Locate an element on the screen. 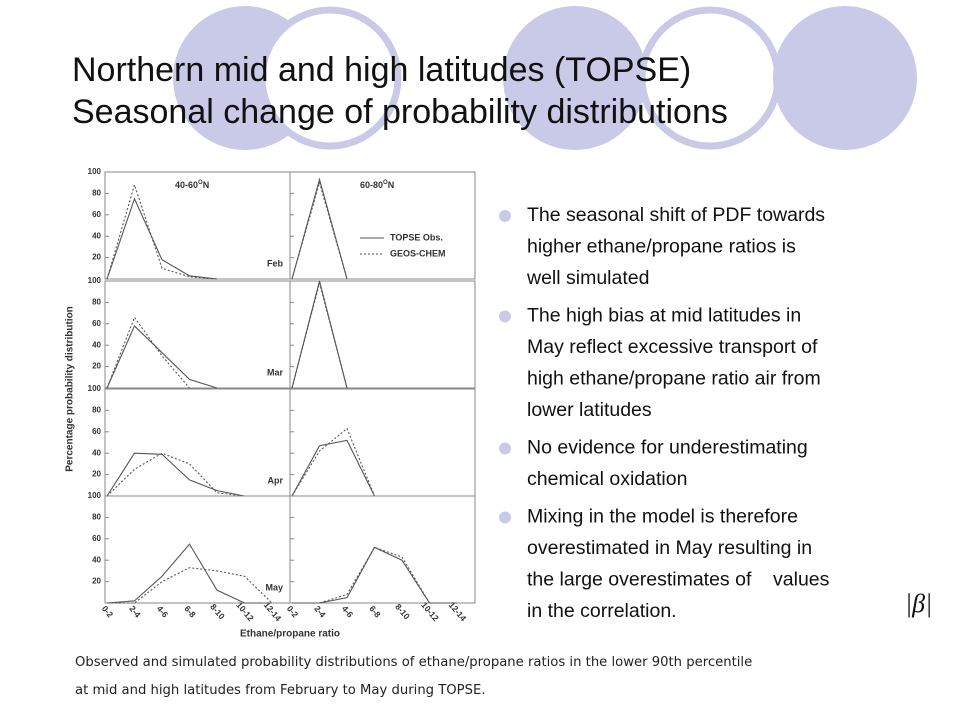 This screenshot has height=720, width=960. month-label: Mar is located at coordinates (275, 372).